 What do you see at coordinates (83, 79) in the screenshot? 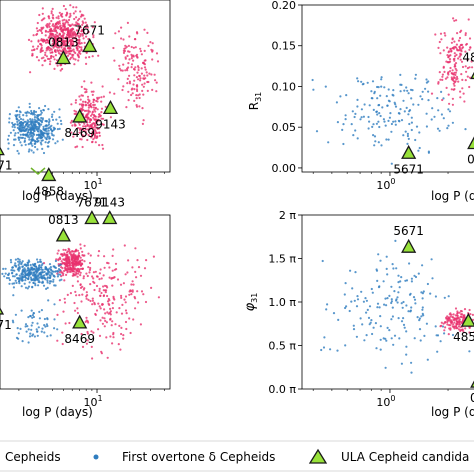
I see `scatter-points` at bounding box center [83, 79].